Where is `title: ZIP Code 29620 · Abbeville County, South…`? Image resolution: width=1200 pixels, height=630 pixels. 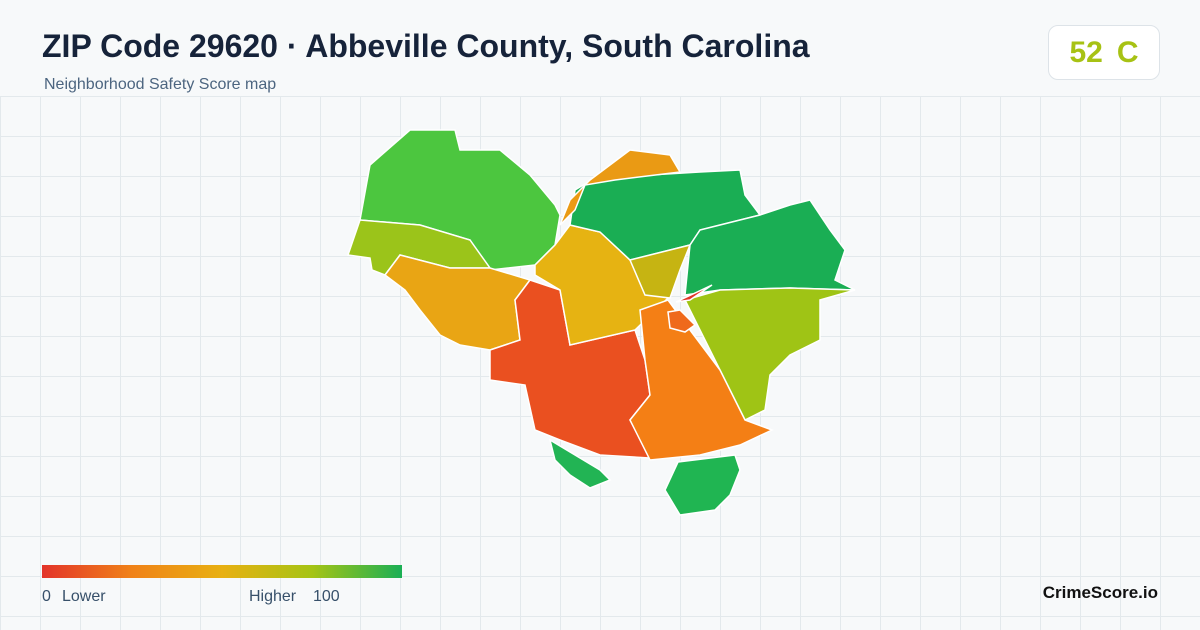 title: ZIP Code 29620 · Abbeville County, South… is located at coordinates (426, 46).